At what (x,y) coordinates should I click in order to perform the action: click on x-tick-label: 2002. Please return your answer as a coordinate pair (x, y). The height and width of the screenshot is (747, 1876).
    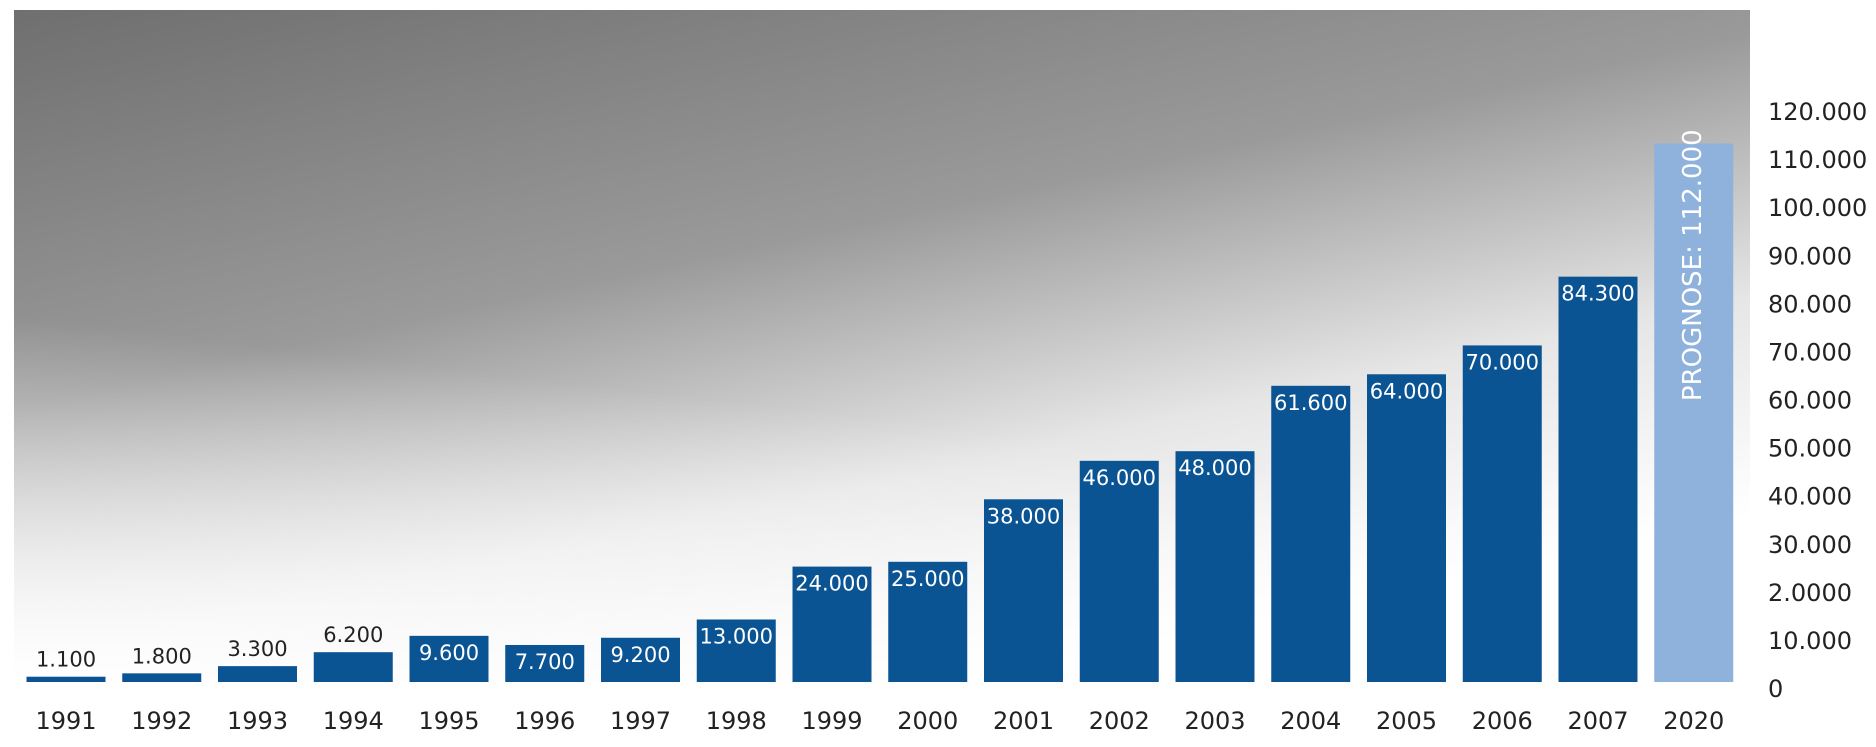
    Looking at the image, I should click on (1119, 721).